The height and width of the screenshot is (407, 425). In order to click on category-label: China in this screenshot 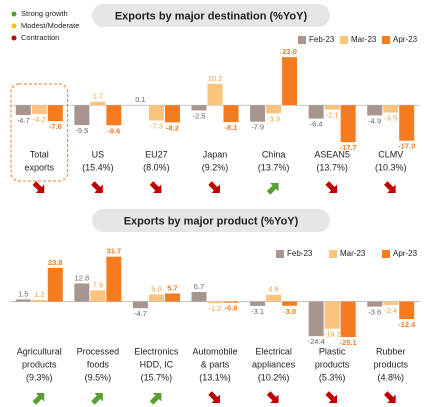, I will do `click(274, 154)`.